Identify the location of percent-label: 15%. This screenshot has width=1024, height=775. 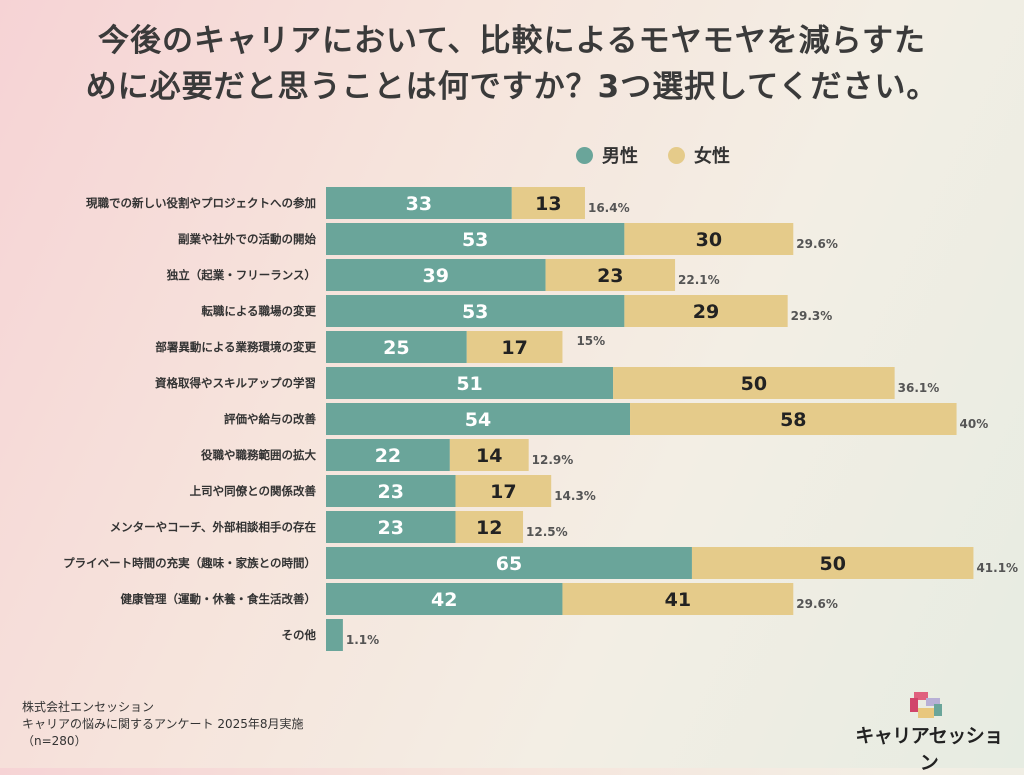
(590, 341).